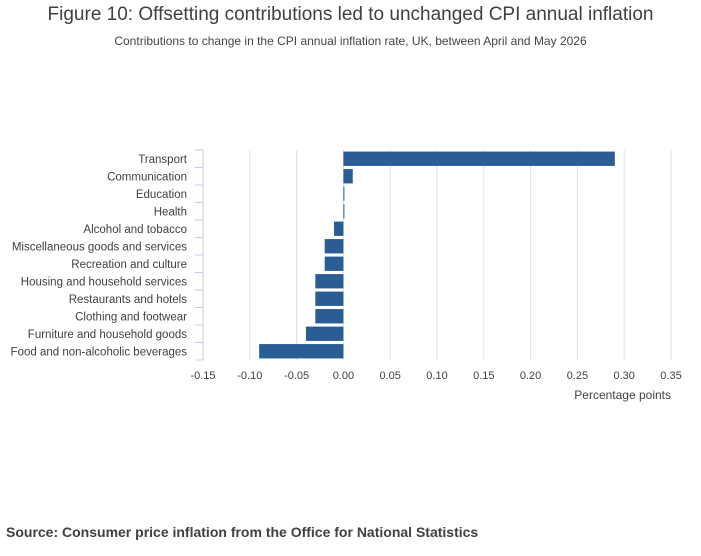 This screenshot has width=701, height=556. Describe the element at coordinates (32, 532) in the screenshot. I see `source-label: Source:` at that location.